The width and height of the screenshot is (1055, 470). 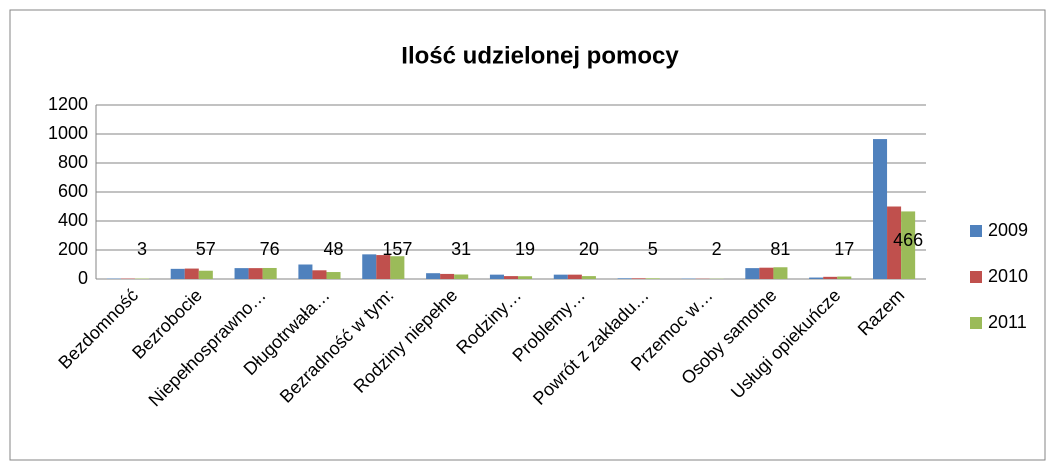 What do you see at coordinates (206, 249) in the screenshot?
I see `data-label: 57` at bounding box center [206, 249].